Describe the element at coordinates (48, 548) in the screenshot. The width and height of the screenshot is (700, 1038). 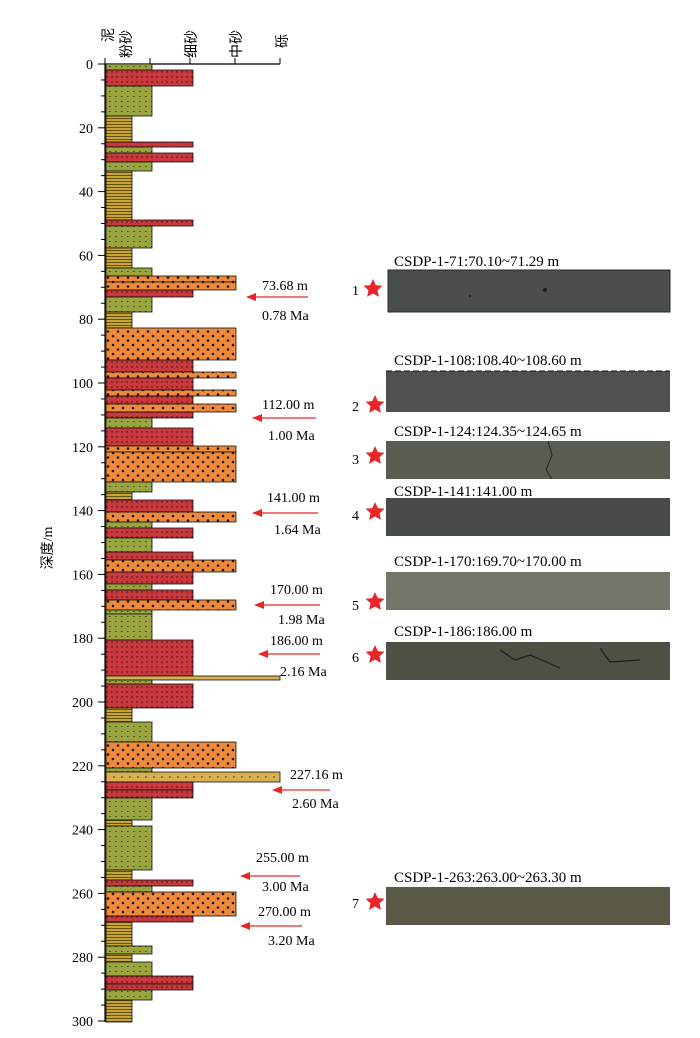
I see `depth-axis-title: 深度/m` at that location.